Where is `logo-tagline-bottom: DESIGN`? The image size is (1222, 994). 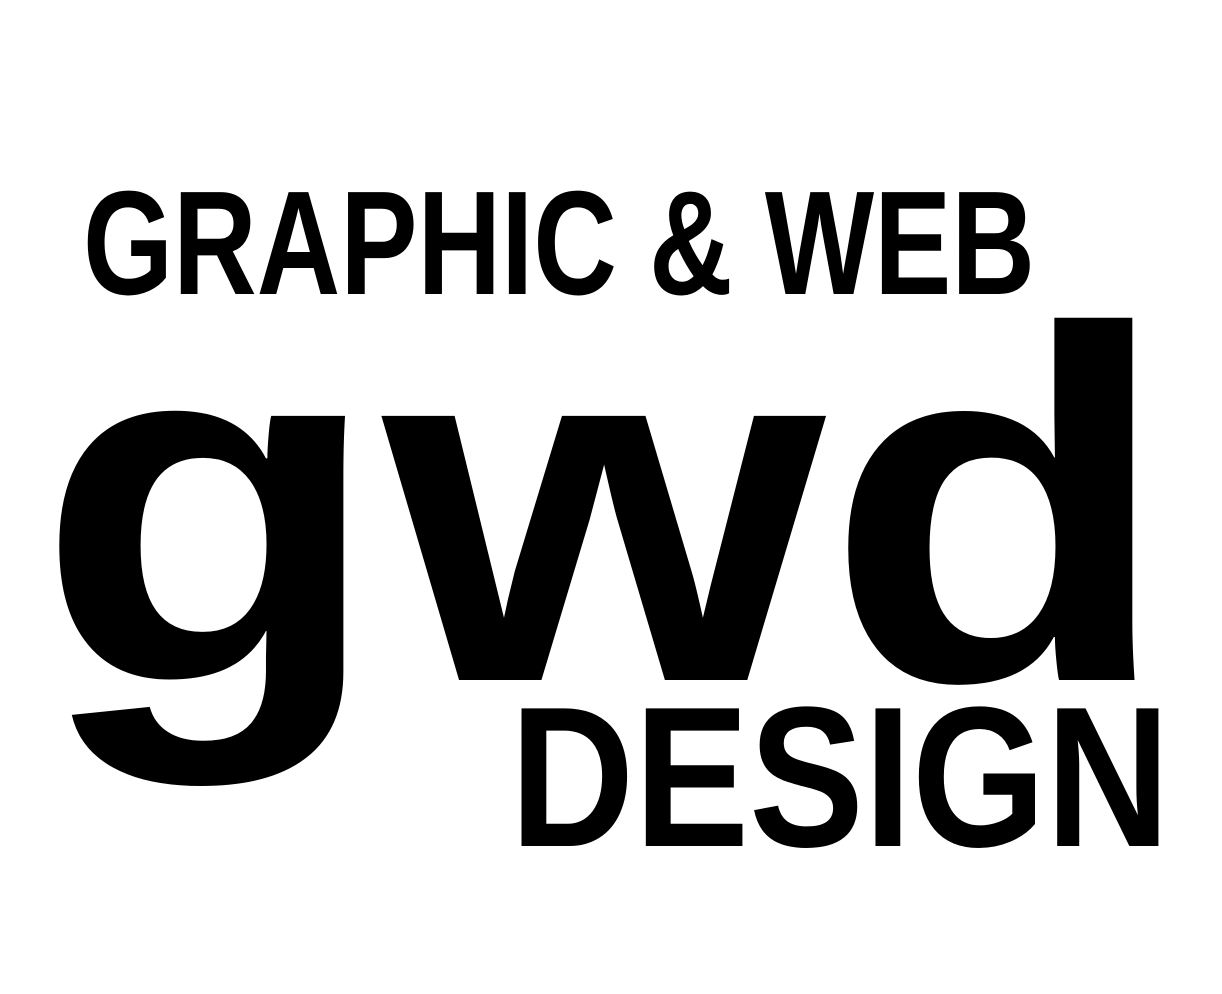 logo-tagline-bottom: DESIGN is located at coordinates (840, 777).